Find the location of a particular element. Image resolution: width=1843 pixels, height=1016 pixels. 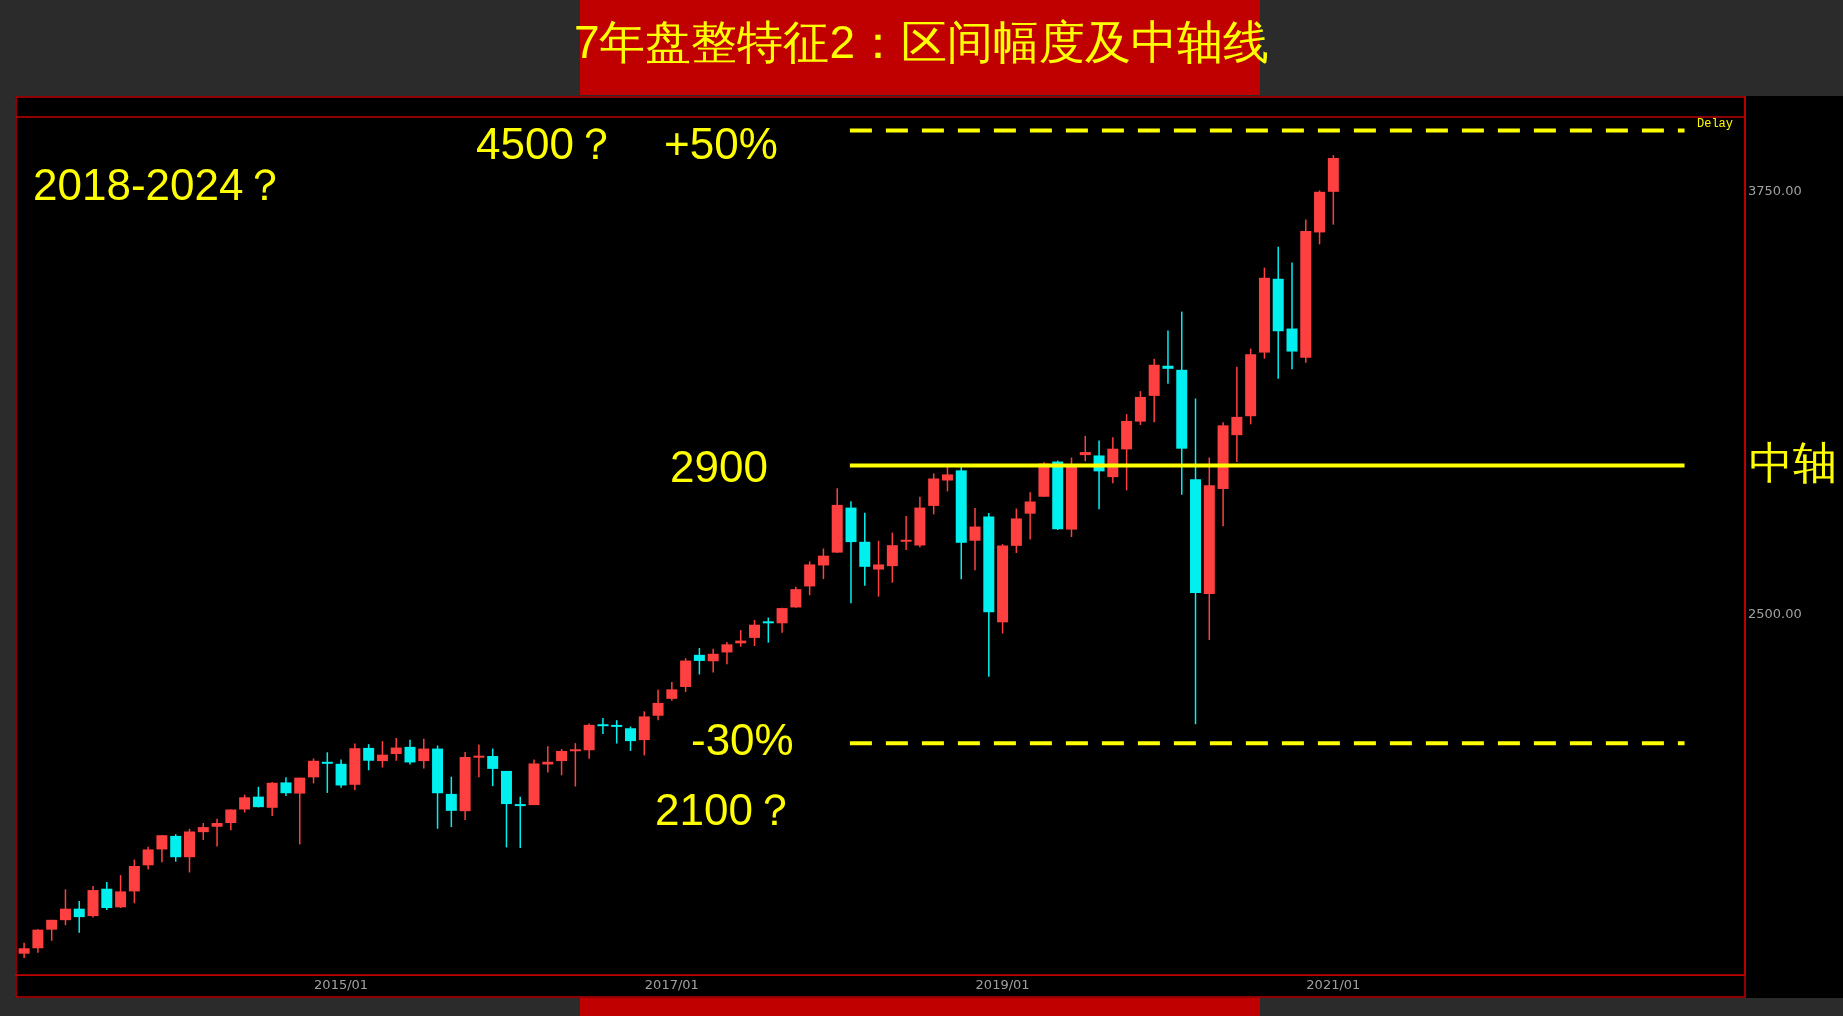

ref-line-label: 中轴 is located at coordinates (1793, 462).